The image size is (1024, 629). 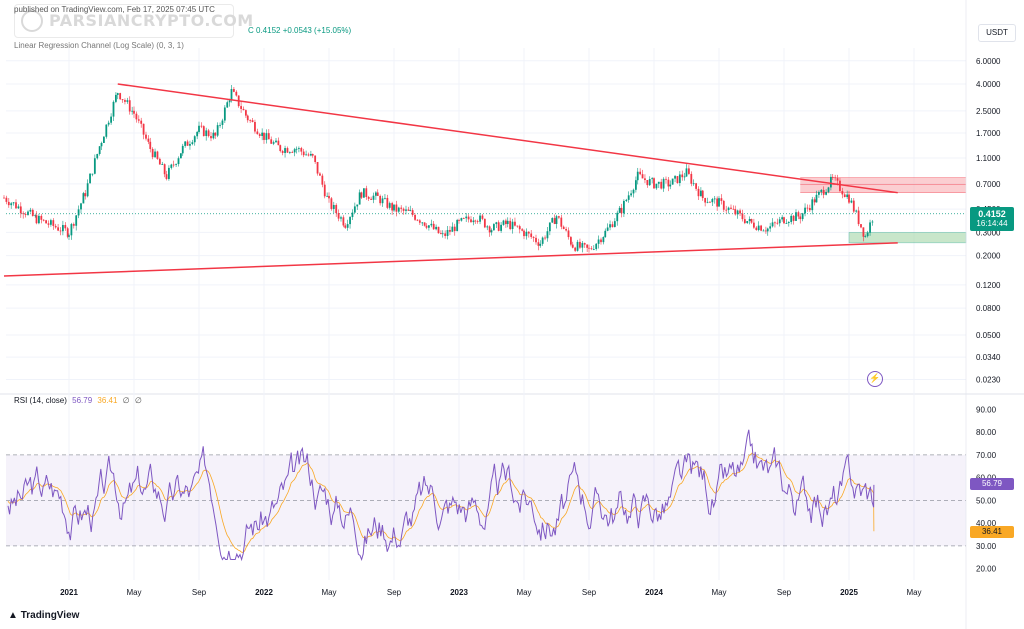 I want to click on price-axis-tick: 2.5000, so click(x=988, y=111).